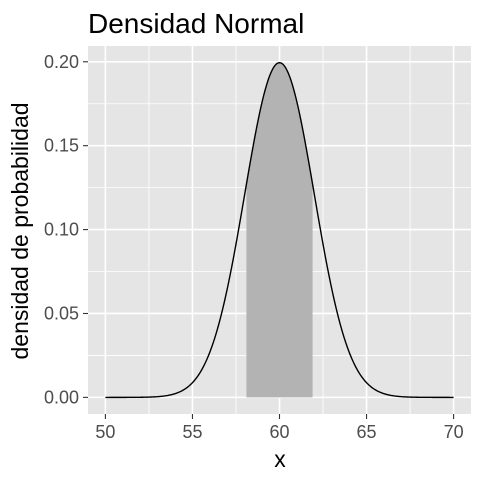 The width and height of the screenshot is (480, 480). What do you see at coordinates (61, 146) in the screenshot?
I see `y-tick-label: 0.15` at bounding box center [61, 146].